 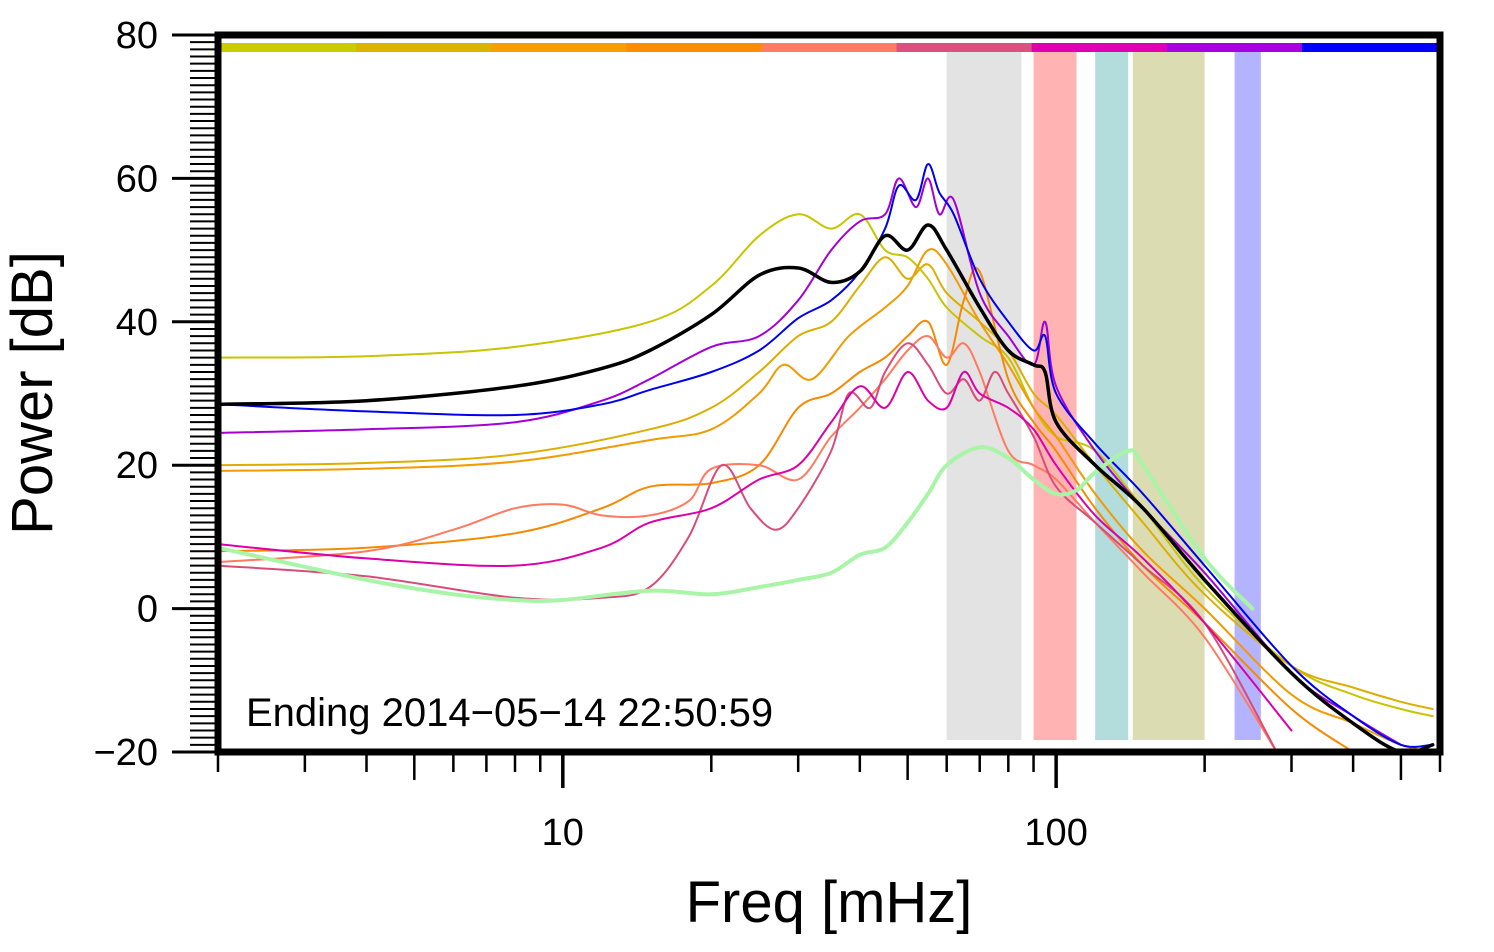 I want to click on y-tick-label: 80, so click(x=137, y=36).